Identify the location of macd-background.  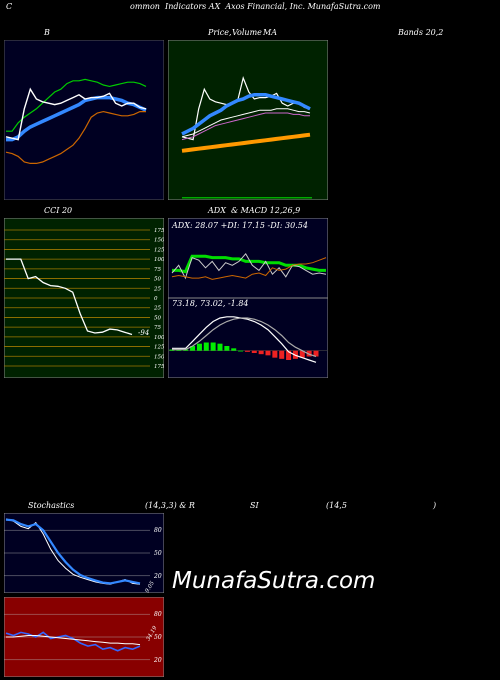
(248, 338).